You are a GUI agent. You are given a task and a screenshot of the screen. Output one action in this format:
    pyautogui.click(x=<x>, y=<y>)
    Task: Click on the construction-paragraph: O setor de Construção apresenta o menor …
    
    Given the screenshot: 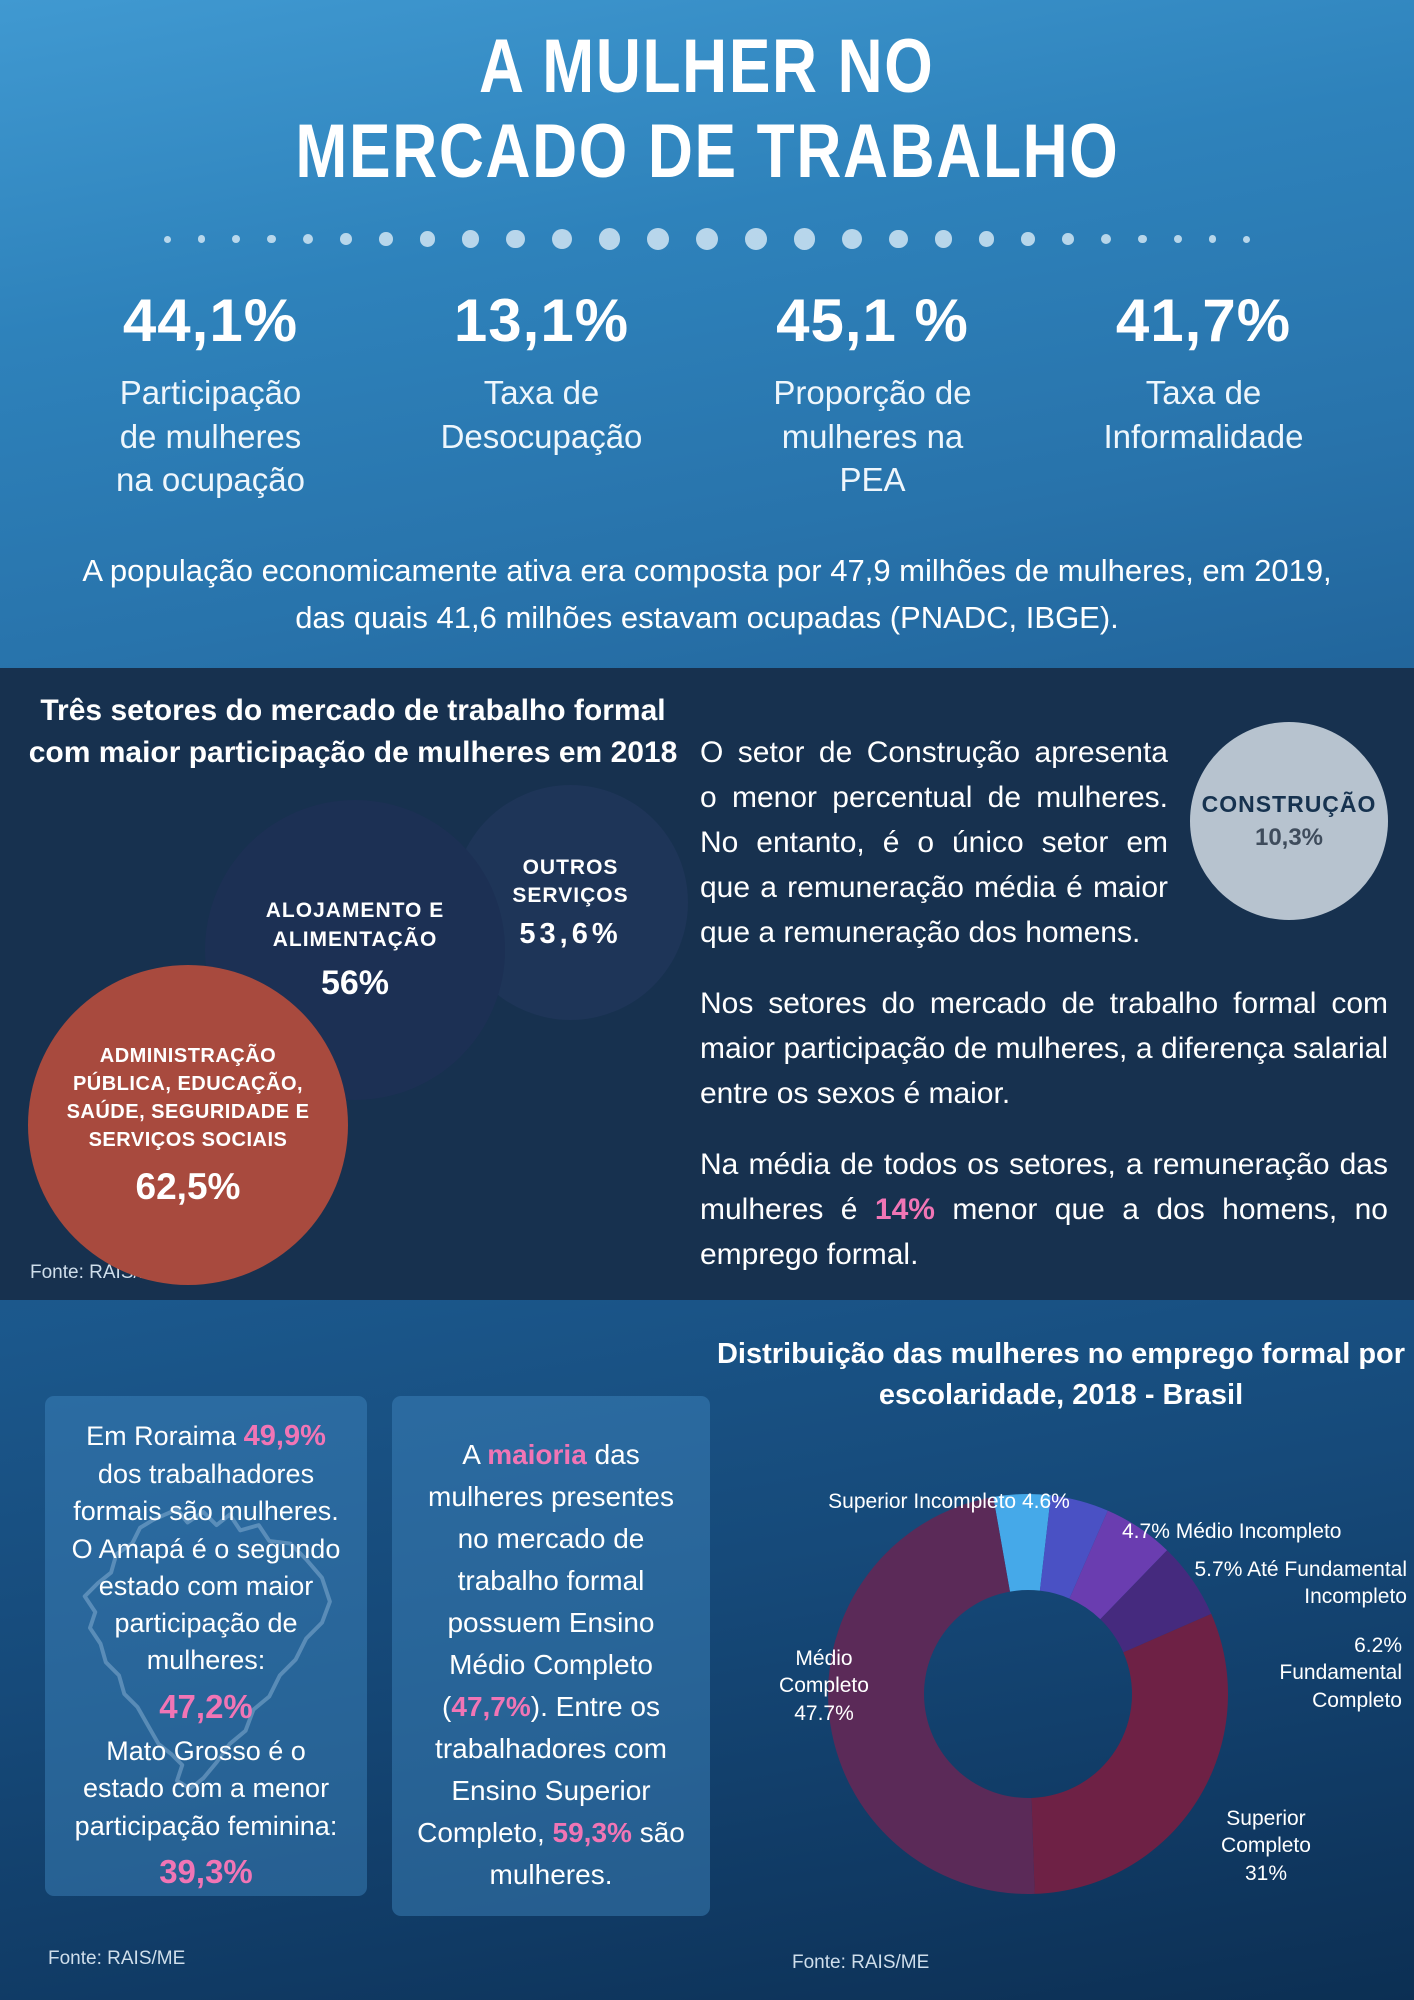 What is the action you would take?
    pyautogui.click(x=934, y=842)
    